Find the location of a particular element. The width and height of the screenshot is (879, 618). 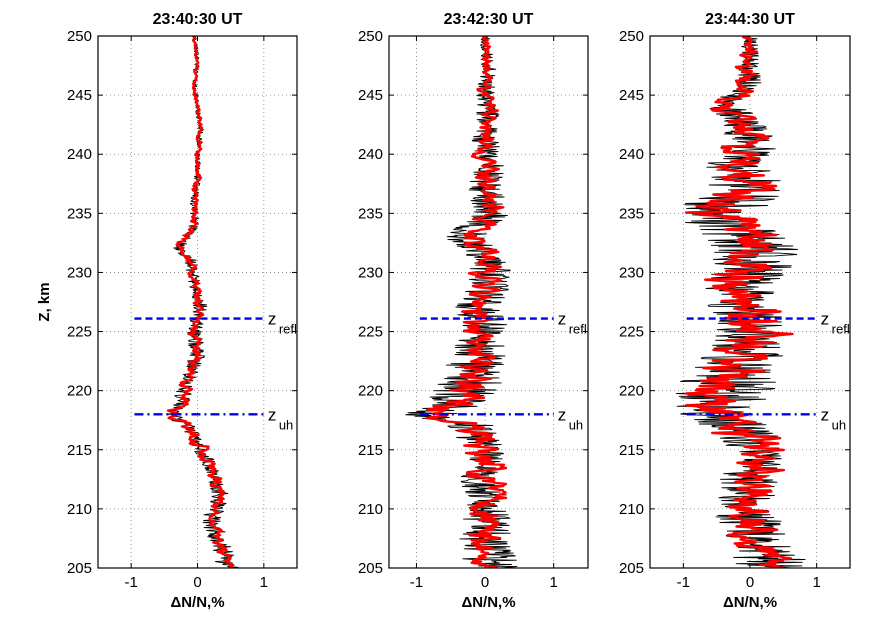

panel-title: 23:44:30 UT is located at coordinates (750, 19).